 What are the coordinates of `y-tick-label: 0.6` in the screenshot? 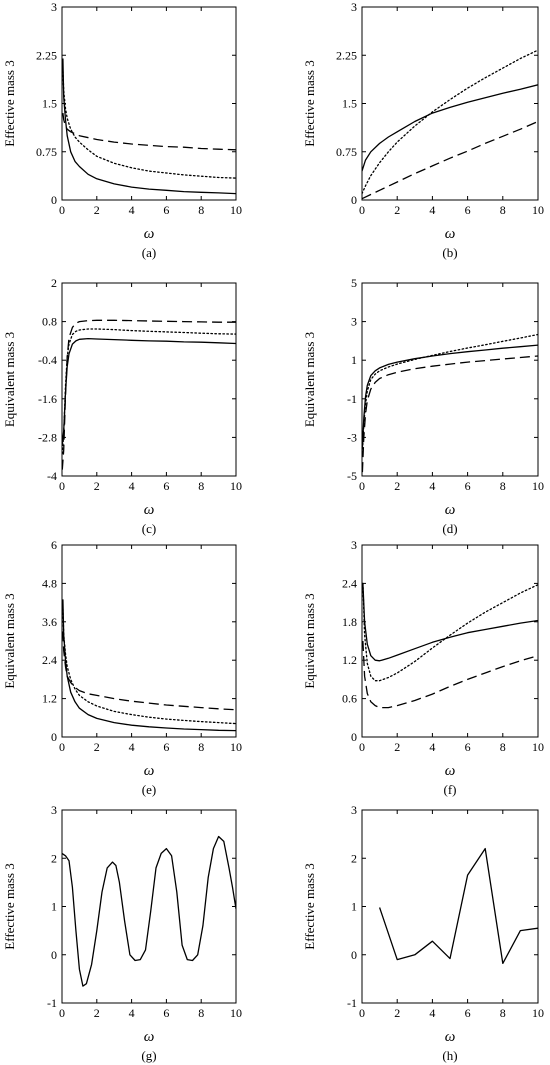 It's located at (349, 699).